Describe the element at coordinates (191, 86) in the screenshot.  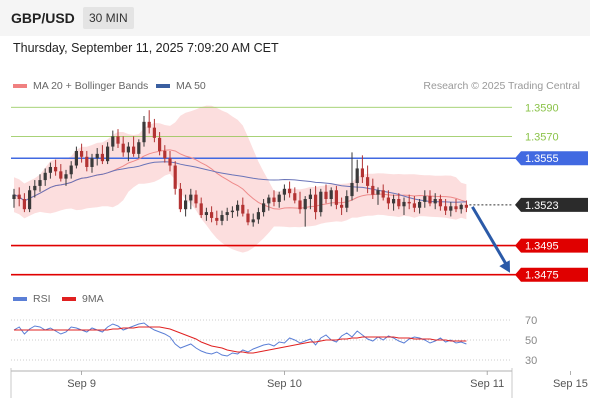
I see `legend-ma50-label: MA 50` at that location.